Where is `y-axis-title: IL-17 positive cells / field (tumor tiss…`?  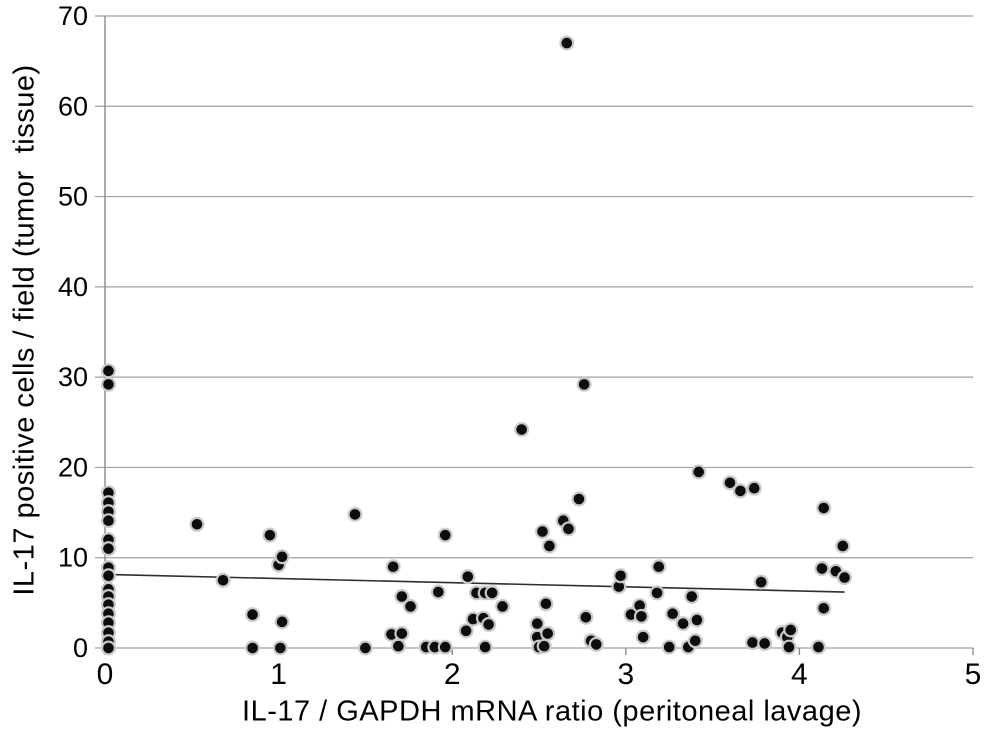
y-axis-title: IL-17 positive cells / field (tumor tiss… is located at coordinates (24, 330).